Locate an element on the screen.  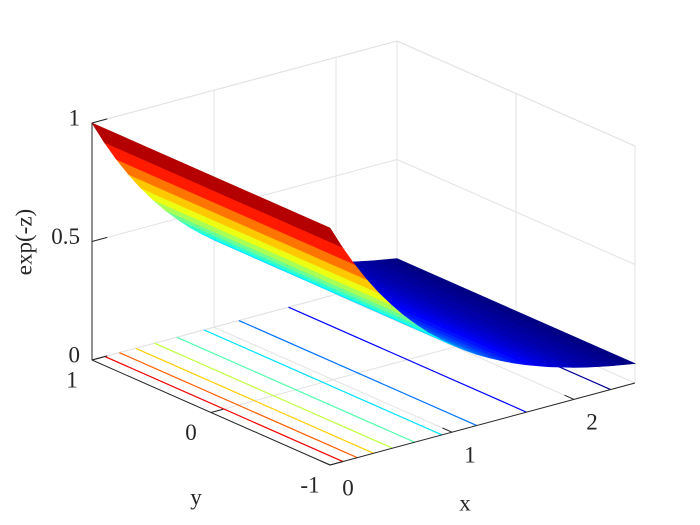
z-tick-label: 0 is located at coordinates (75, 354).